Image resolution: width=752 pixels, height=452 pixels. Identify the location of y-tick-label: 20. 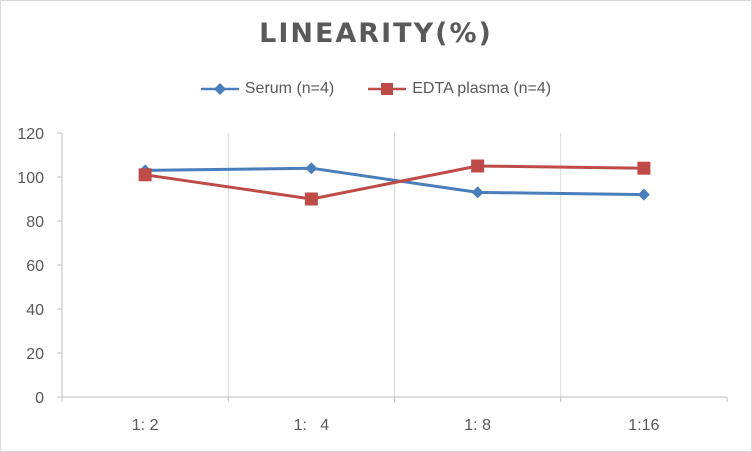
(35, 354).